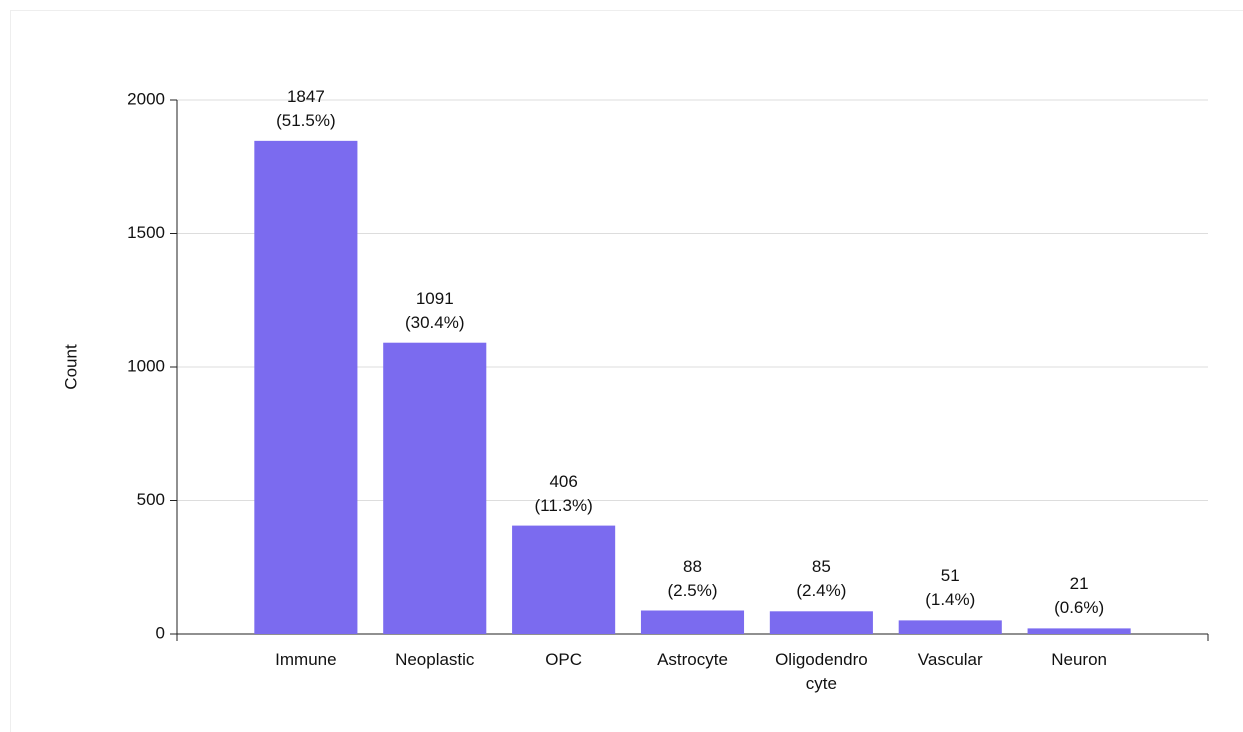 This screenshot has width=1243, height=732. What do you see at coordinates (1079, 596) in the screenshot?
I see `value-label: 21 (0.6%)` at bounding box center [1079, 596].